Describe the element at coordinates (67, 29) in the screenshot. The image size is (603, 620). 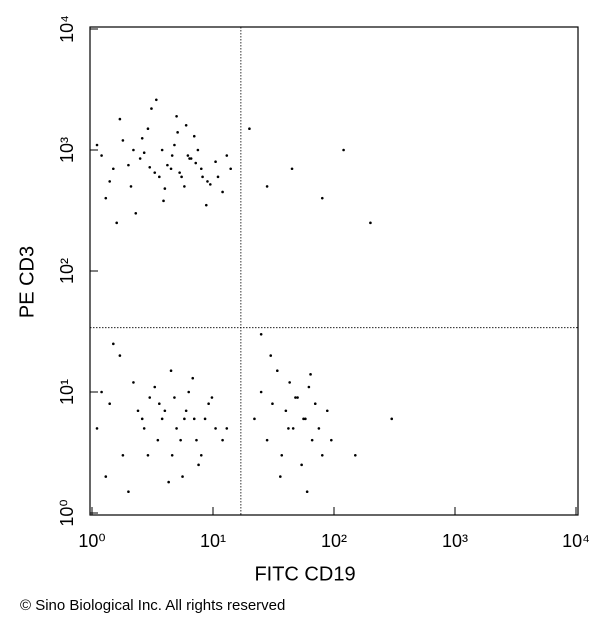
I see `y-tick-label: 10⁴` at that location.